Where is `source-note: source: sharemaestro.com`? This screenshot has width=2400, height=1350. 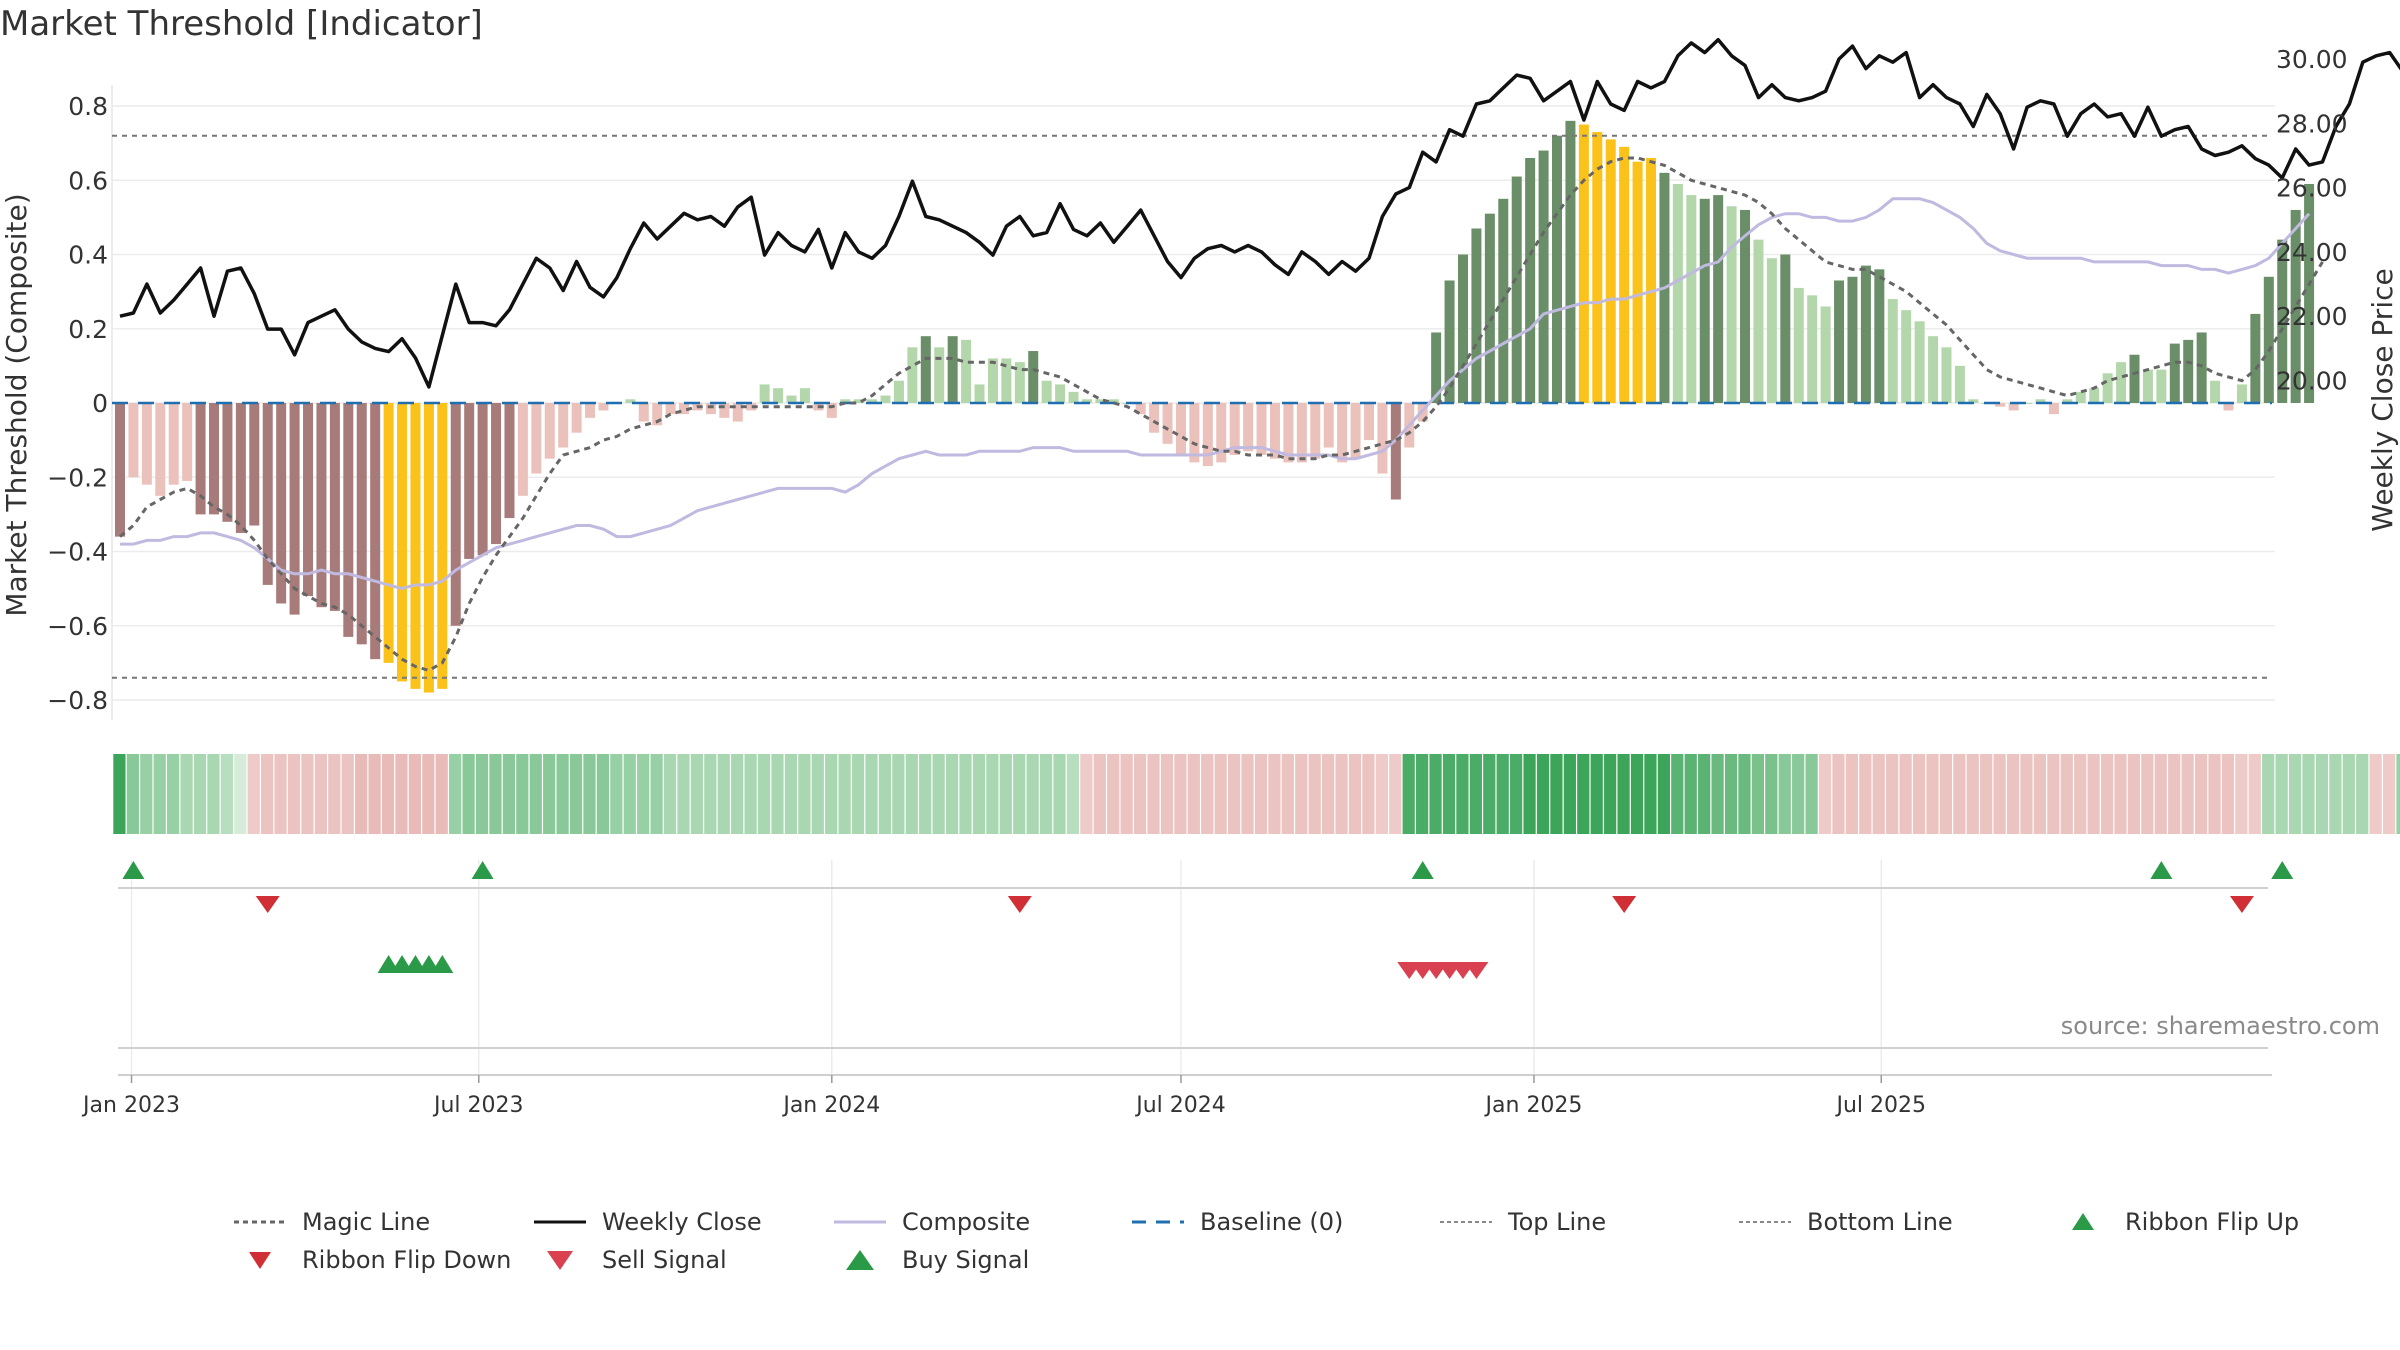 source-note: source: sharemaestro.com is located at coordinates (2220, 1026).